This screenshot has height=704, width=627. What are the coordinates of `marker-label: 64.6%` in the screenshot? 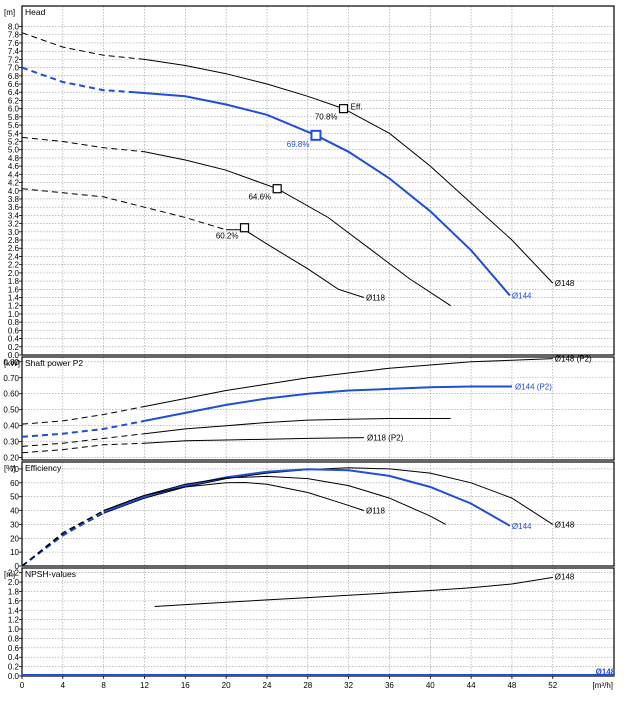 It's located at (259, 197).